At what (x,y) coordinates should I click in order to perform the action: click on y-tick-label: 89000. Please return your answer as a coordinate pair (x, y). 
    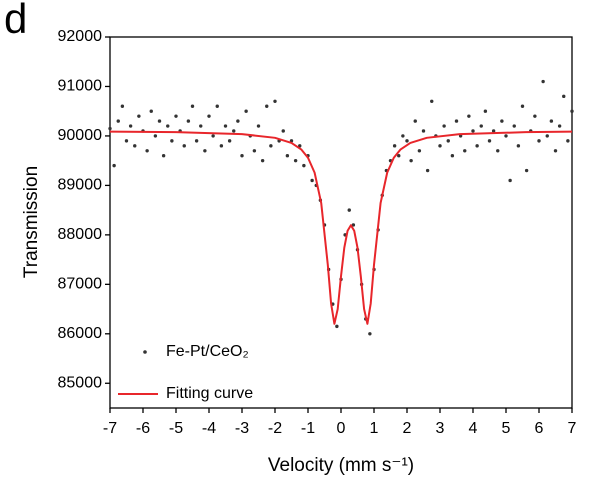
    Looking at the image, I should click on (80, 185).